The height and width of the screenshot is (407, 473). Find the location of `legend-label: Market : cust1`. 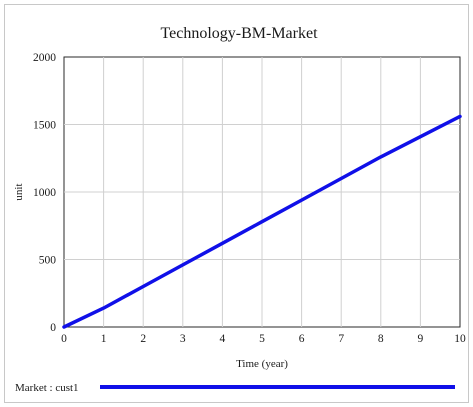

legend-label: Market : cust1 is located at coordinates (47, 388).